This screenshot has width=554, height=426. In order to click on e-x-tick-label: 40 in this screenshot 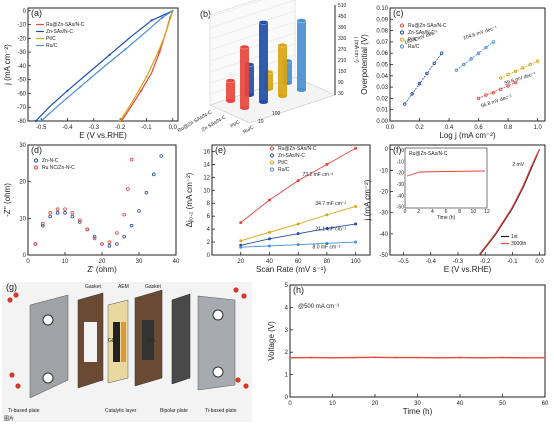, I will do `click(269, 262)`.